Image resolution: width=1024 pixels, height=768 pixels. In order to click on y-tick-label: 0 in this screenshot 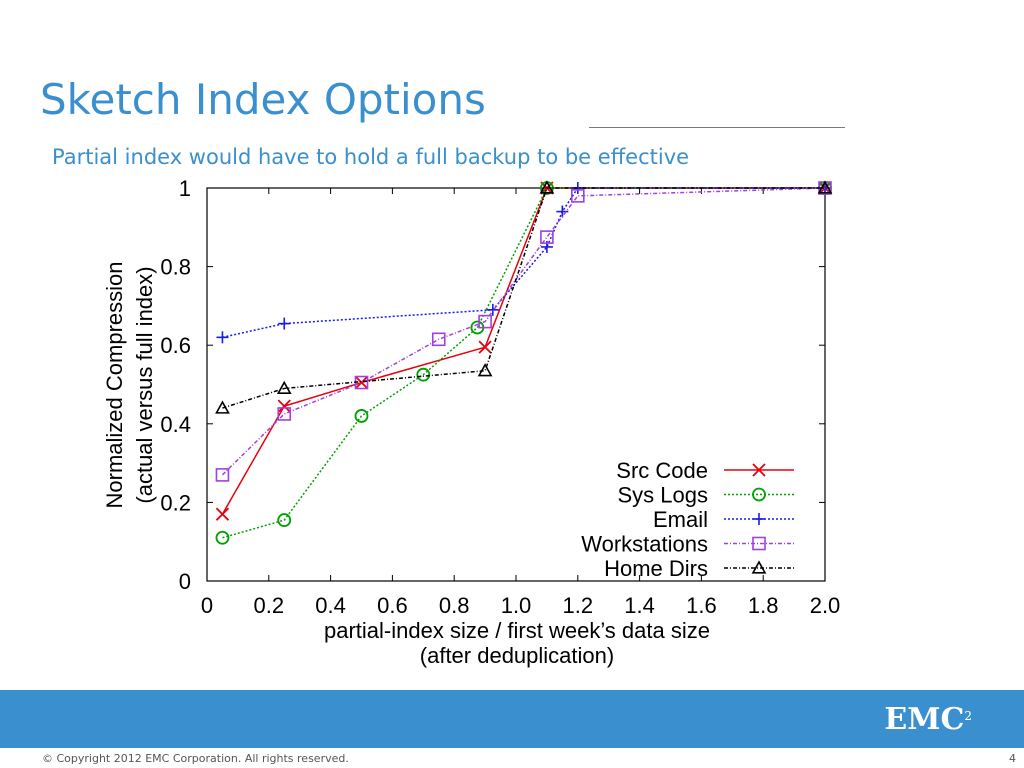, I will do `click(185, 581)`.